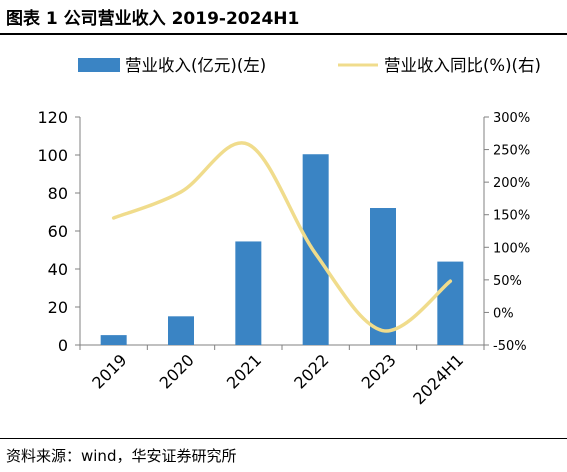 This screenshot has width=567, height=472. Describe the element at coordinates (52, 117) in the screenshot. I see `left-tick-label: 120` at that location.